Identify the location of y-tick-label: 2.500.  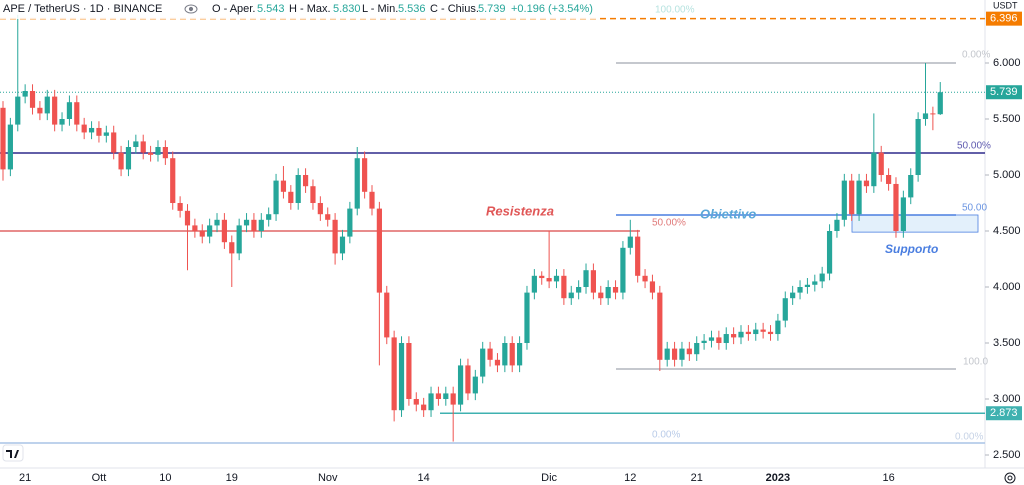
(1007, 455).